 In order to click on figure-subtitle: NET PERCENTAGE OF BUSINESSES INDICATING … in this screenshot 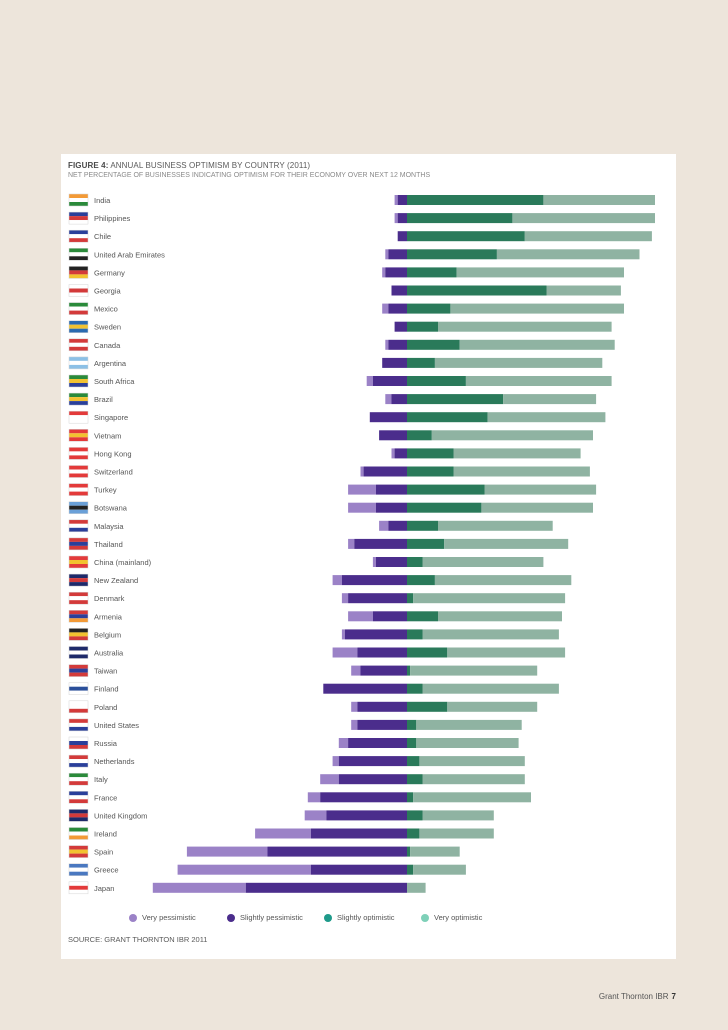, I will do `click(249, 175)`.